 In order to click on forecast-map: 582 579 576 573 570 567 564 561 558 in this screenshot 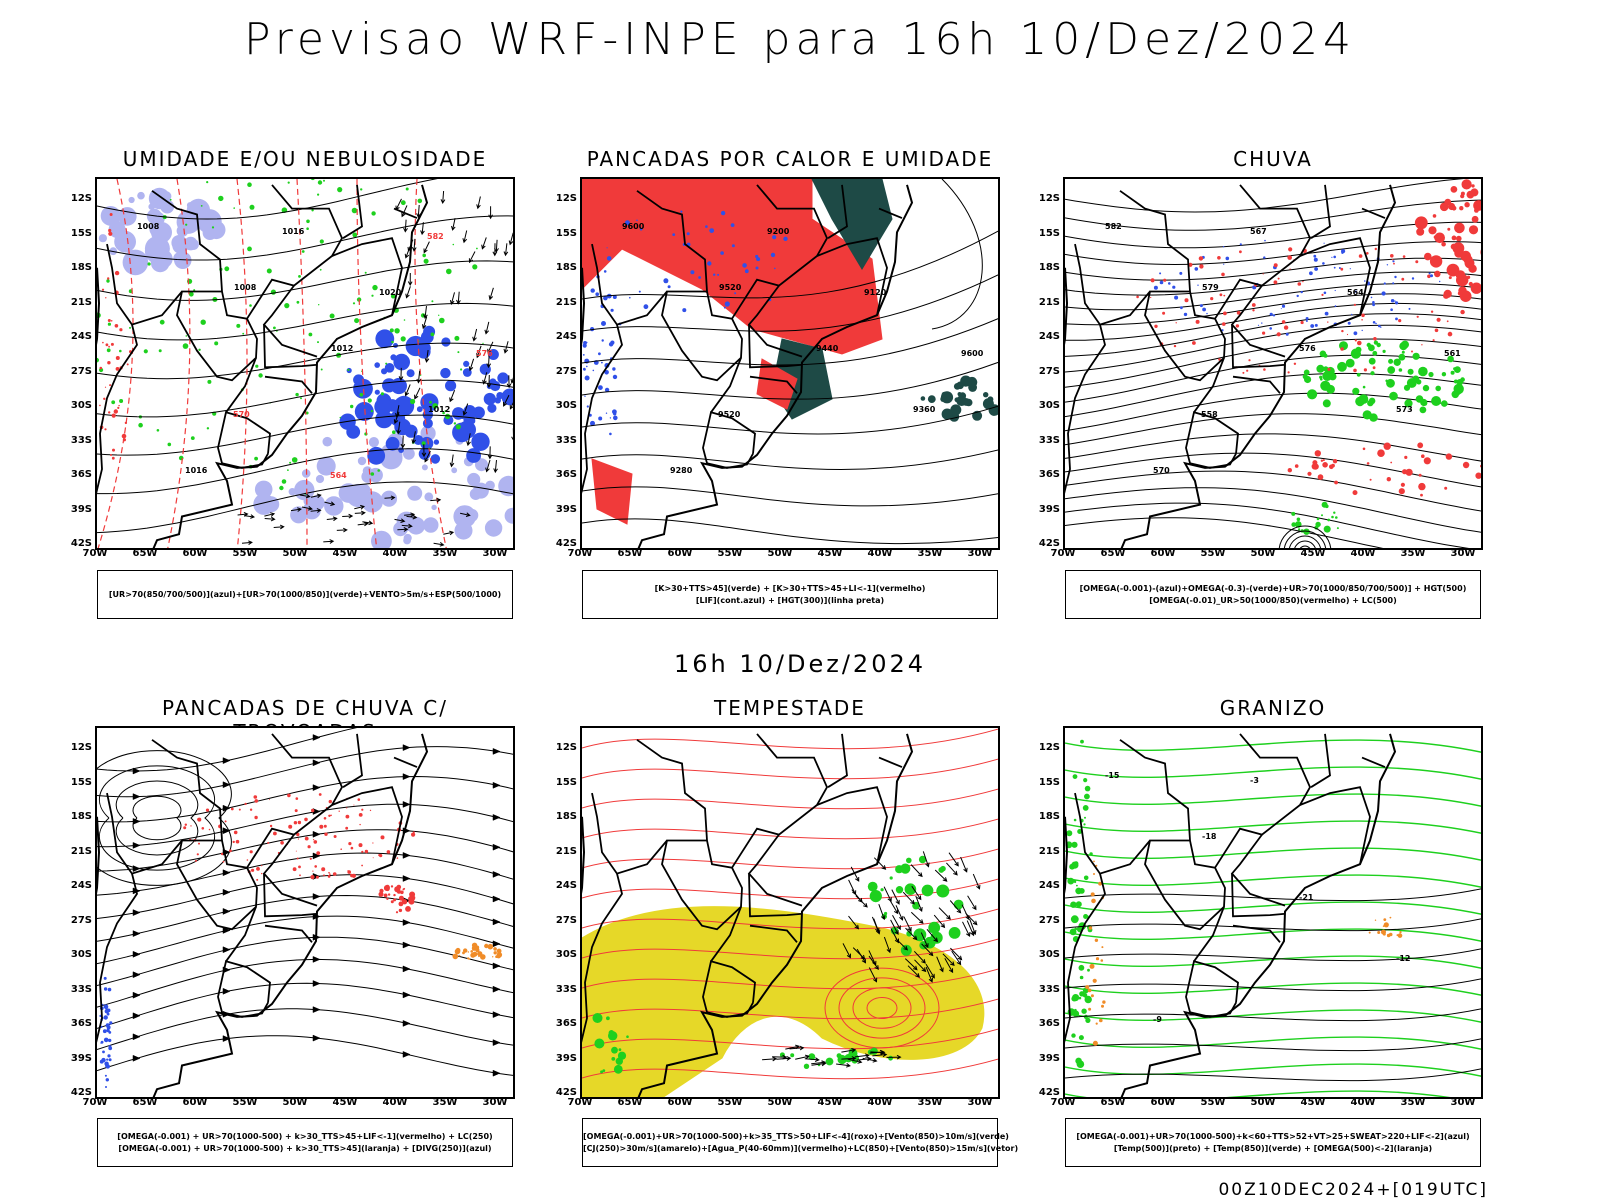, I will do `click(1273, 363)`.